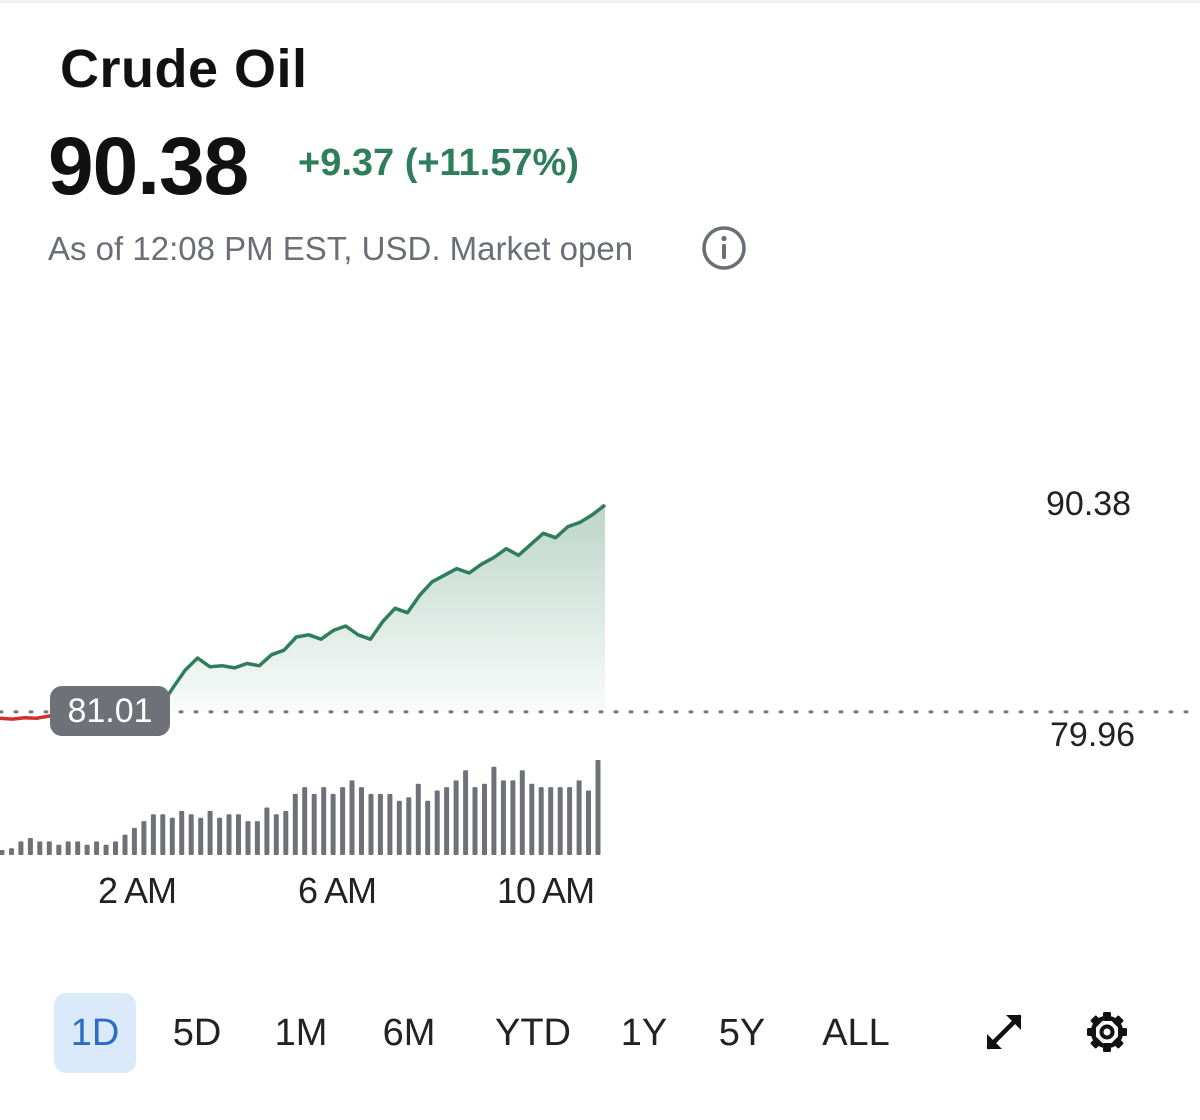 The image size is (1200, 1120). Describe the element at coordinates (197, 1033) in the screenshot. I see `range-5d-button: 5D` at that location.